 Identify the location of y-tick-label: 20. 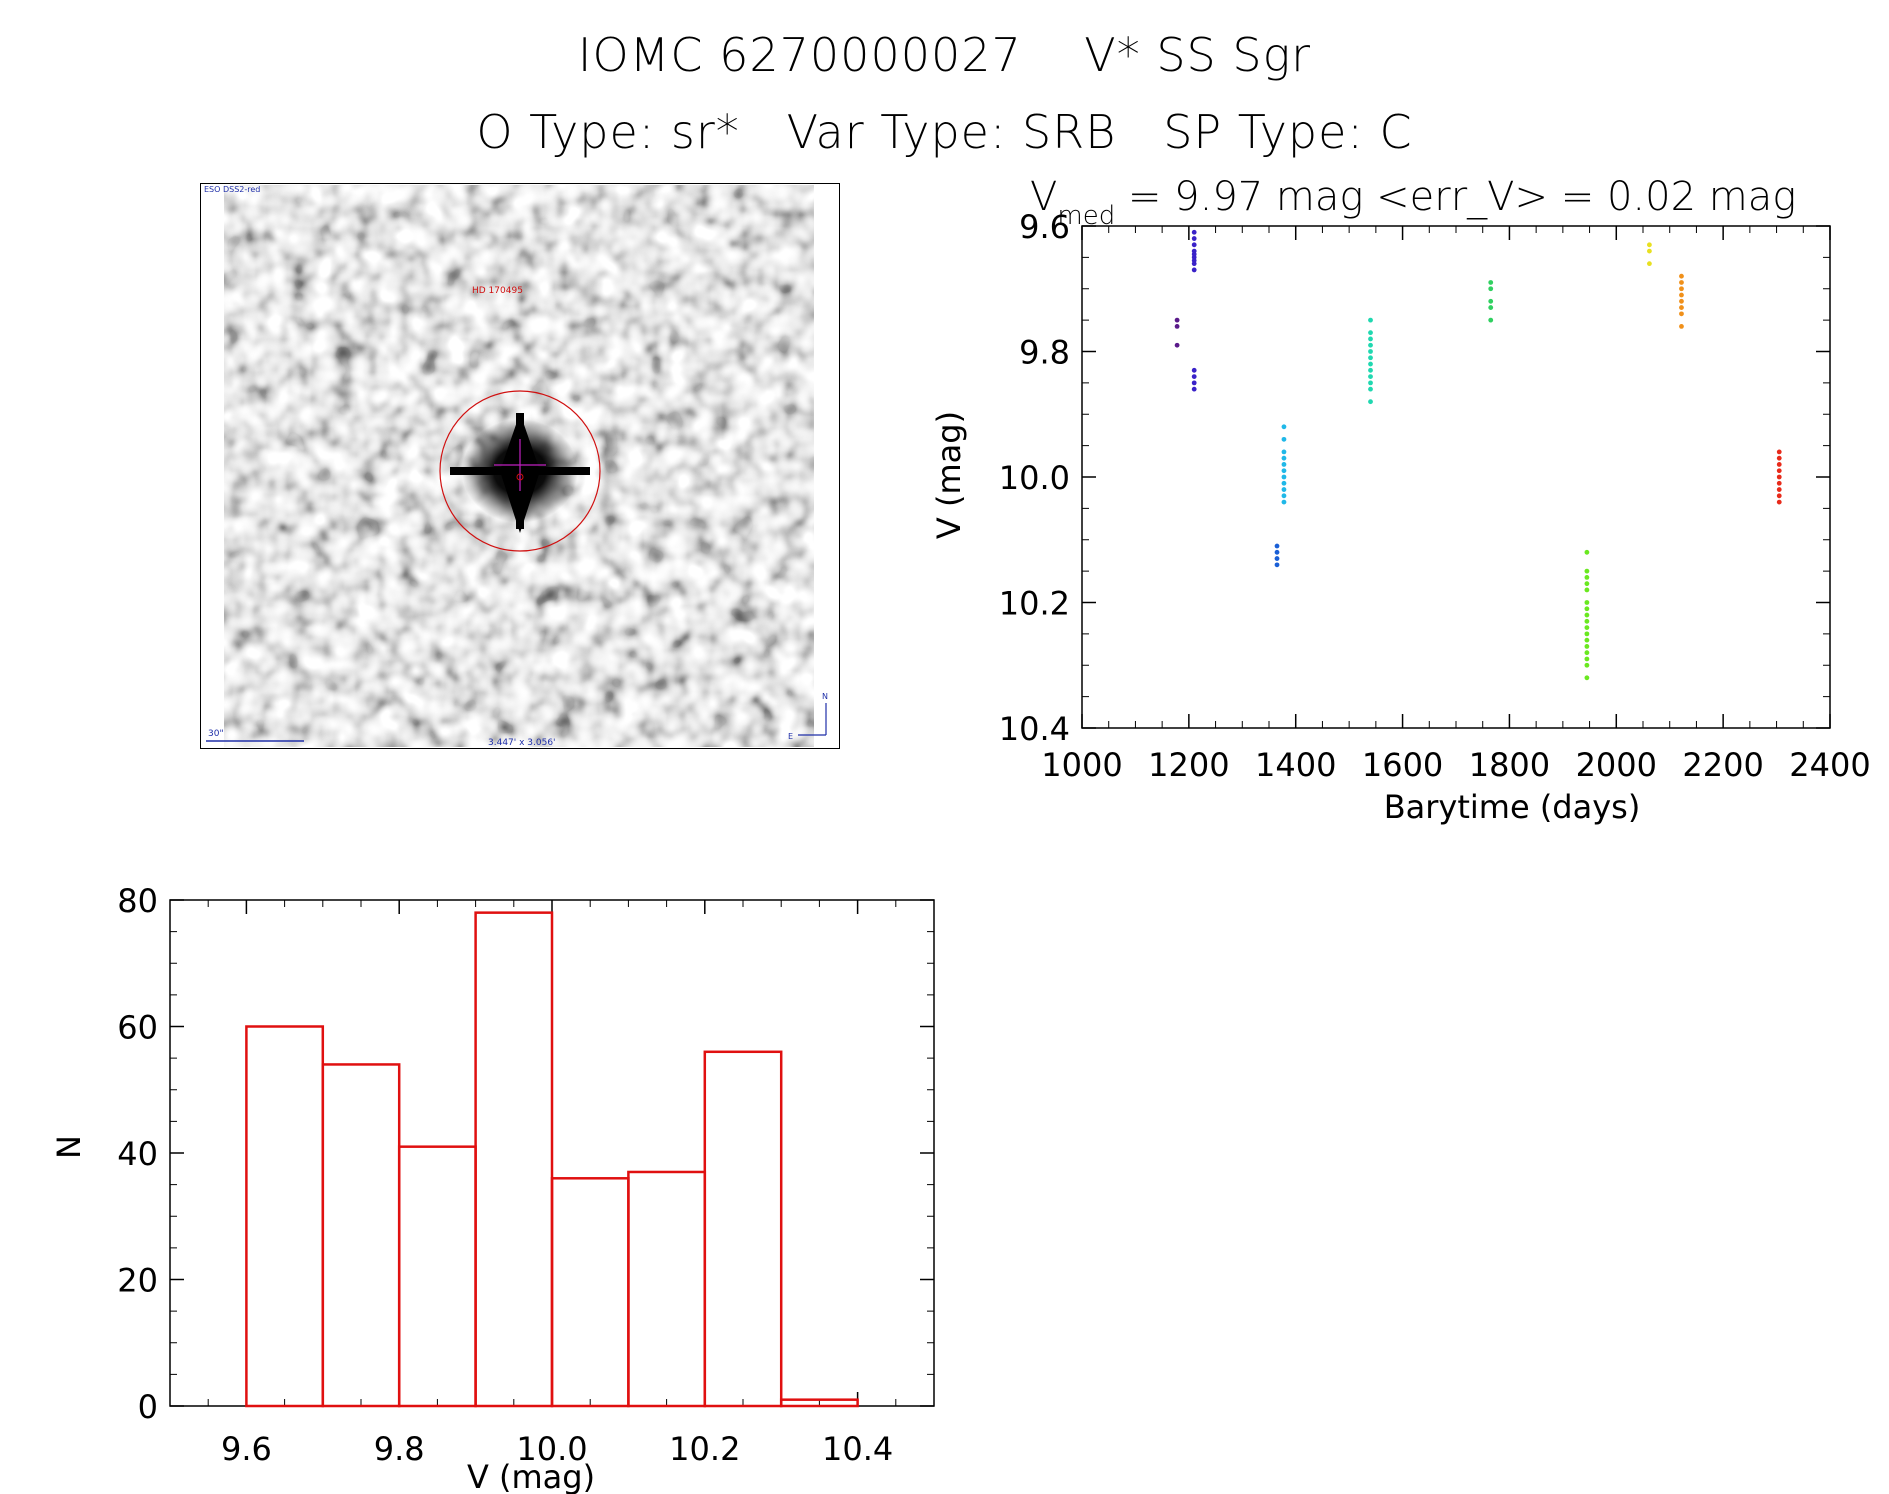
(137, 1281).